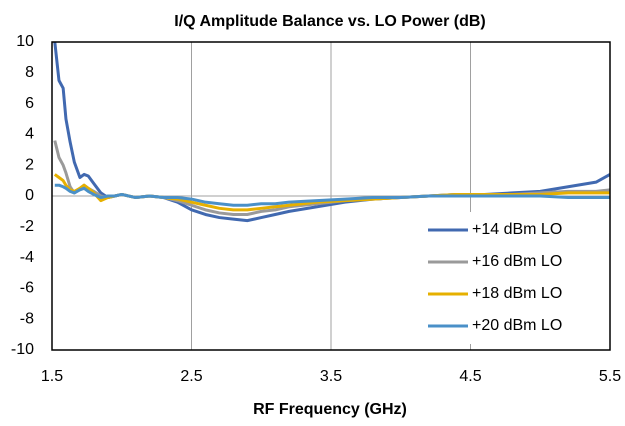  I want to click on x-tick-label: 3.5, so click(331, 376).